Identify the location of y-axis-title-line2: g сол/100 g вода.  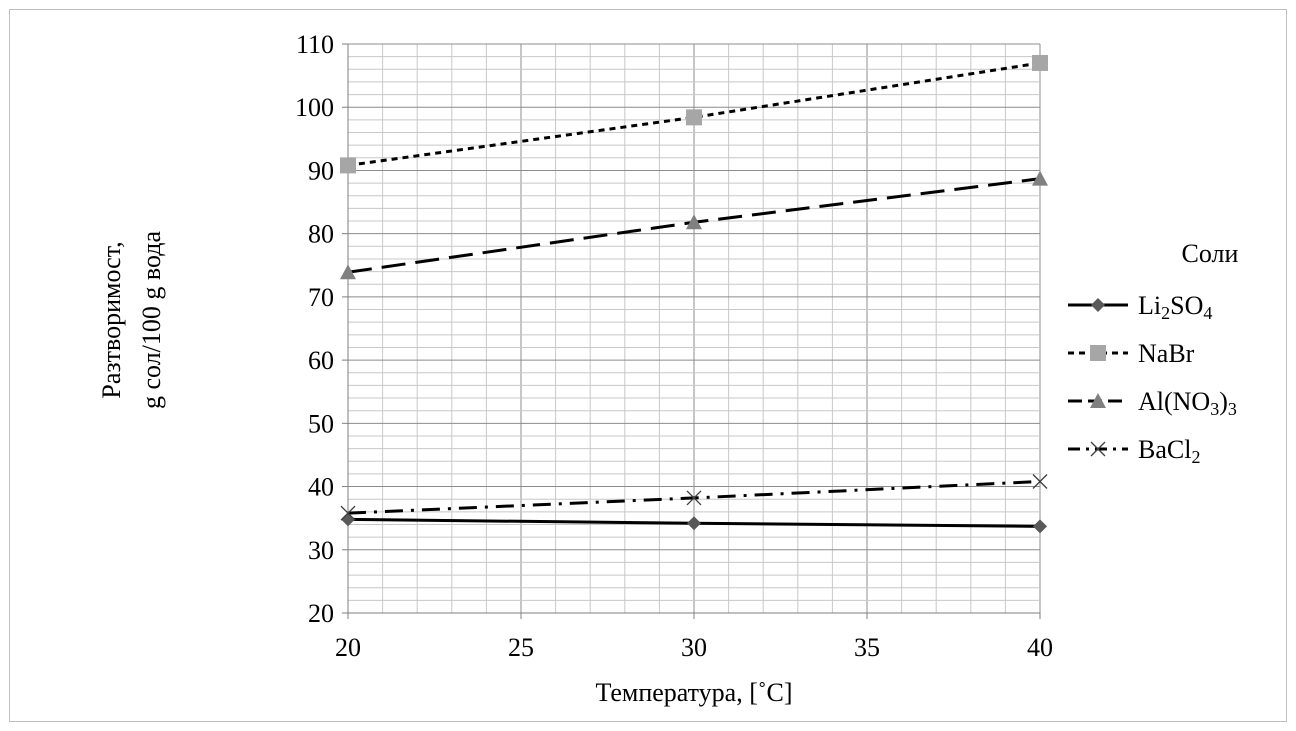
(151, 320).